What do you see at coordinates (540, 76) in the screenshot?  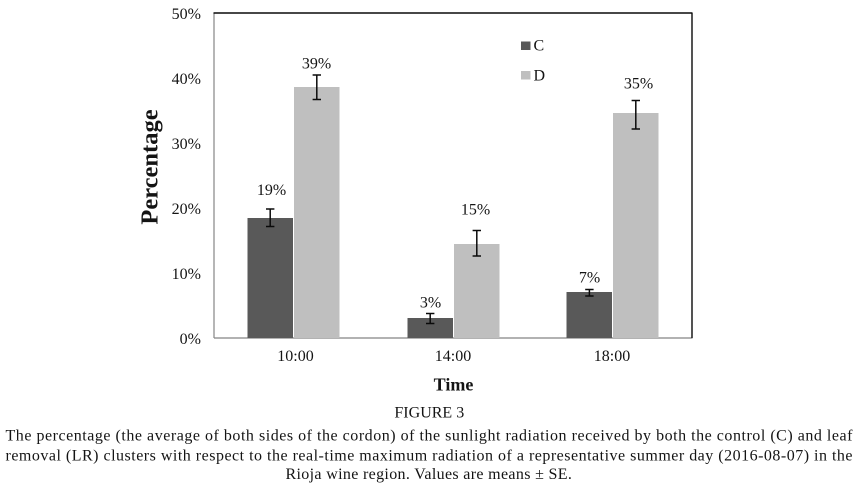 I see `svg-text: D` at bounding box center [540, 76].